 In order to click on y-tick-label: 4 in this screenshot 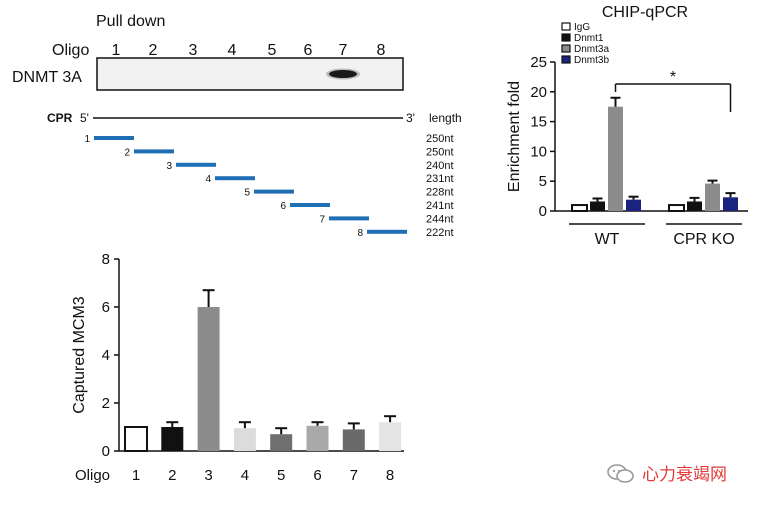, I will do `click(106, 355)`.